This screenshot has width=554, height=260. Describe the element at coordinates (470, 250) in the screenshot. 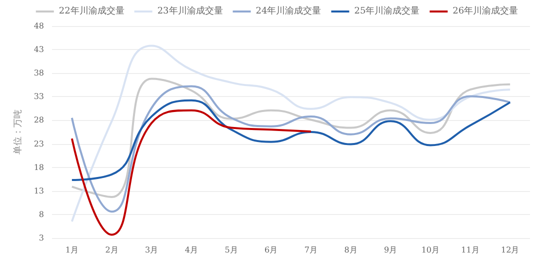

I see `x-tick-label: 11月` at that location.